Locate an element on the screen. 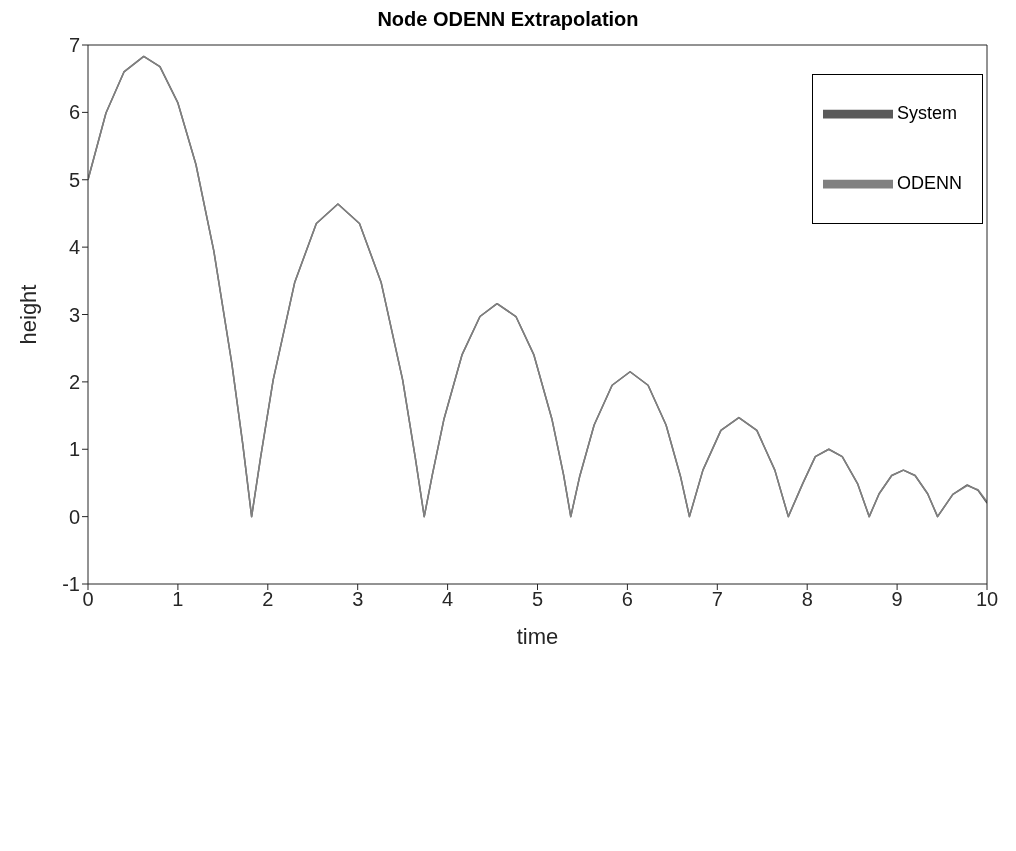  y-tick-label: 7 is located at coordinates (74, 45).